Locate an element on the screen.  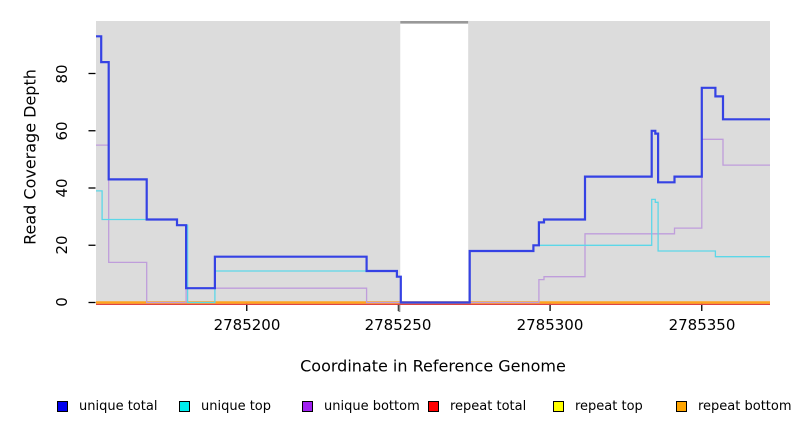
x-axis-title: Coordinate in Reference Genome is located at coordinates (433, 366).